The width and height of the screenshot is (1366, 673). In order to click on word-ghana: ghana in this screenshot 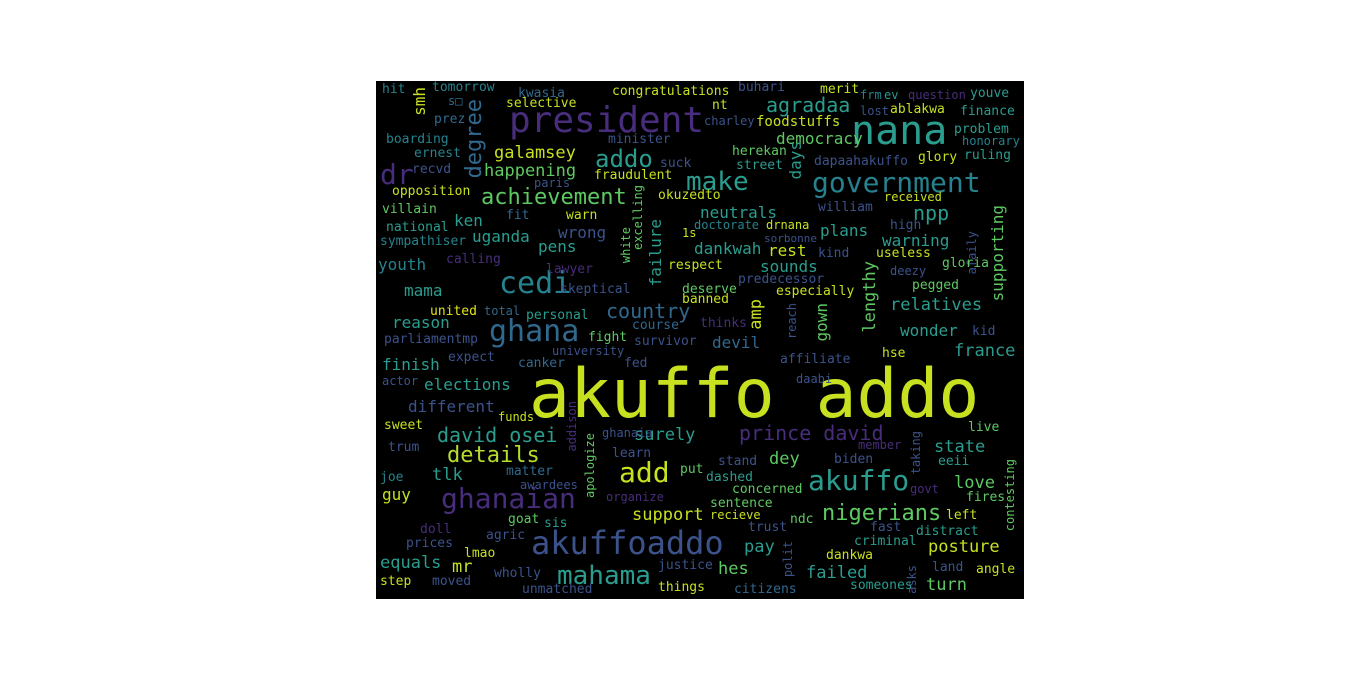, I will do `click(534, 331)`.